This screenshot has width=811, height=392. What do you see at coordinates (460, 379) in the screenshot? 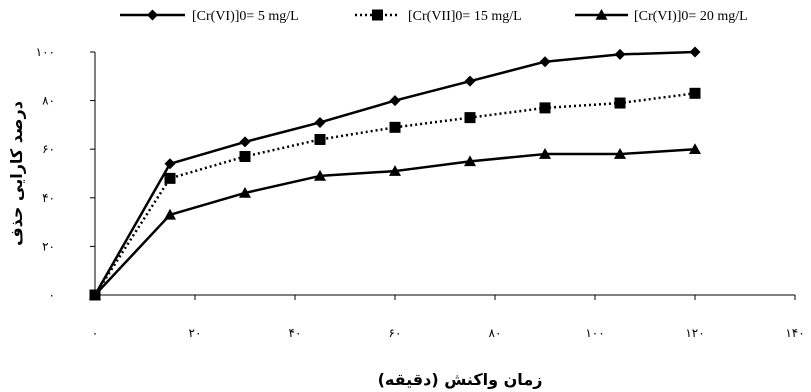
I see `x-axis-title: زمان واکنش (دقیقه)` at bounding box center [460, 379].